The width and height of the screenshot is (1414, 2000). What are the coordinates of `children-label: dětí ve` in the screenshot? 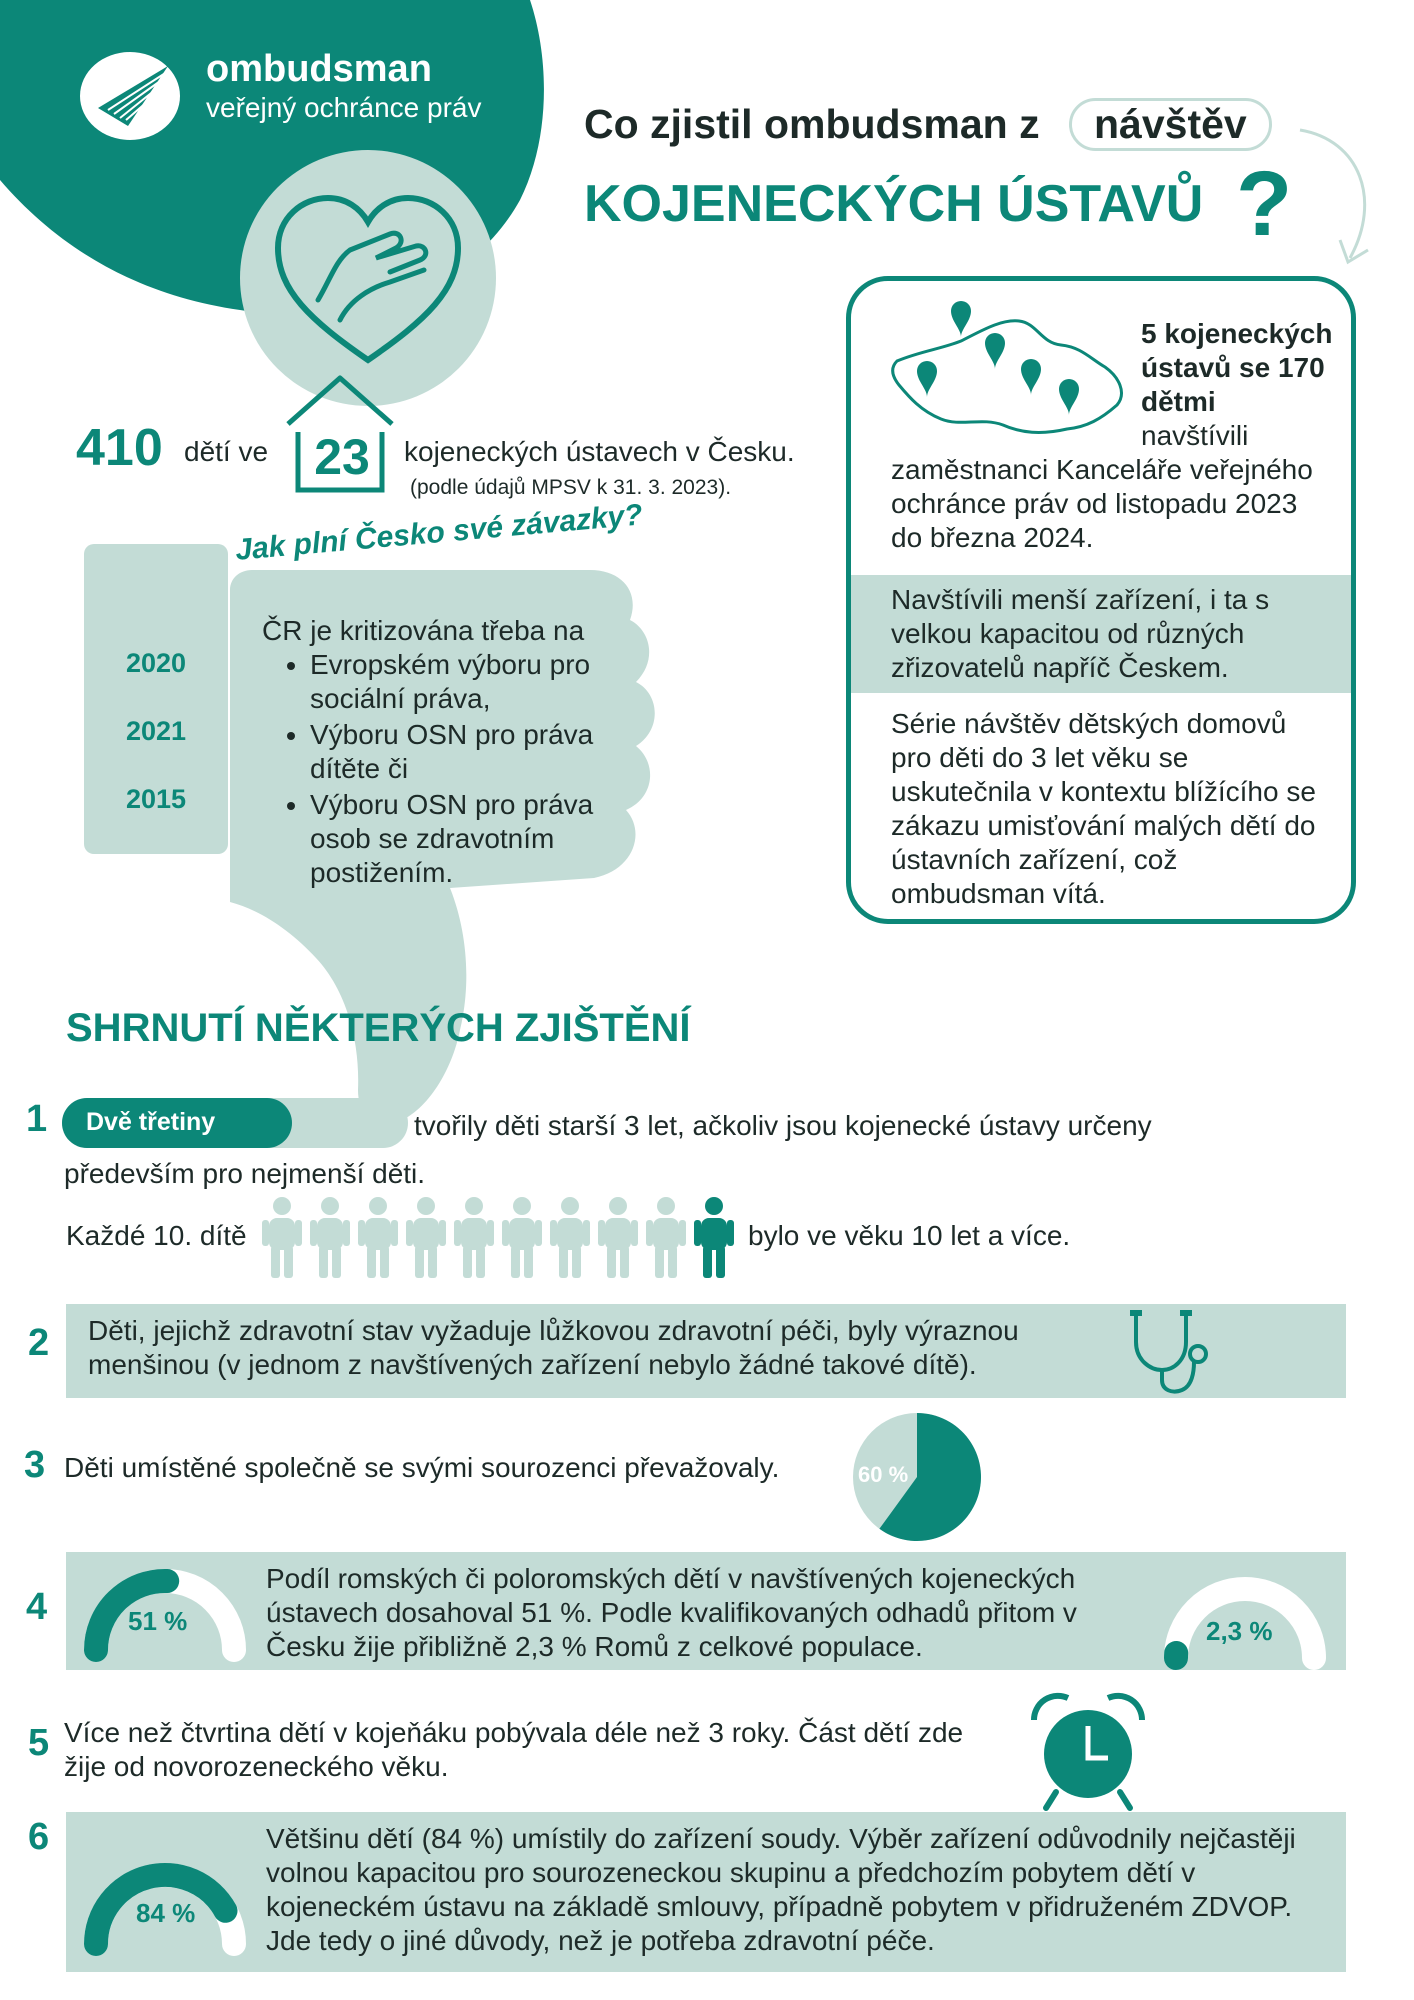 It's located at (226, 451).